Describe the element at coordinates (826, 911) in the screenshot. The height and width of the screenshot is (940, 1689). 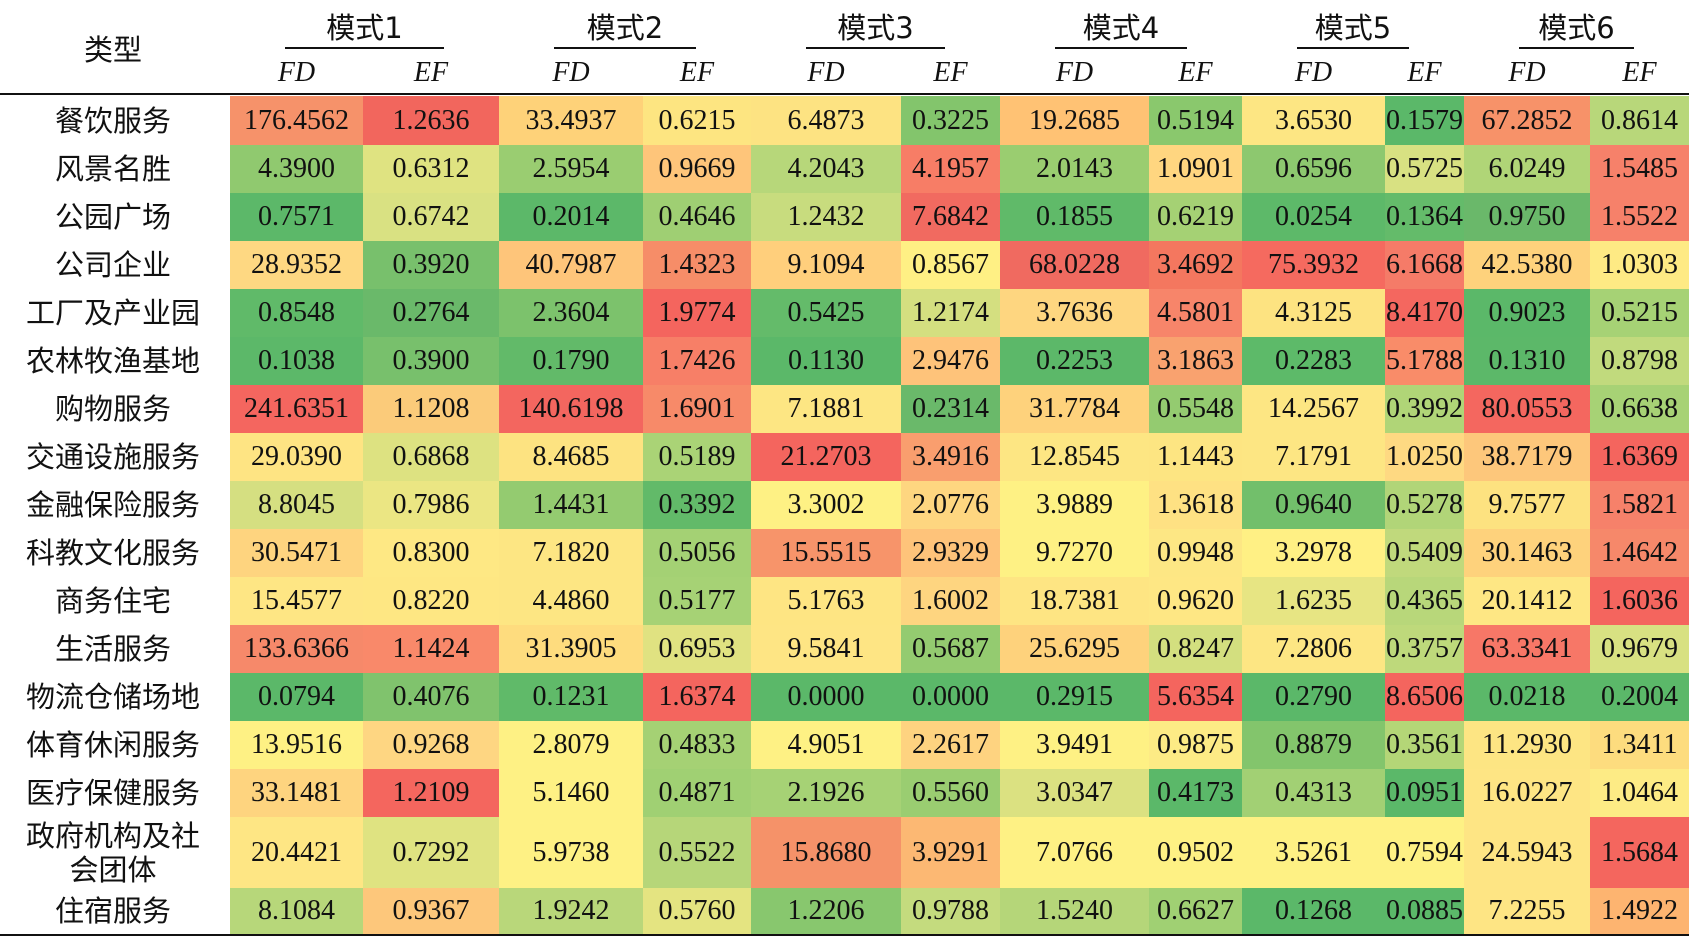
I see `table-cell: 1.2206` at that location.